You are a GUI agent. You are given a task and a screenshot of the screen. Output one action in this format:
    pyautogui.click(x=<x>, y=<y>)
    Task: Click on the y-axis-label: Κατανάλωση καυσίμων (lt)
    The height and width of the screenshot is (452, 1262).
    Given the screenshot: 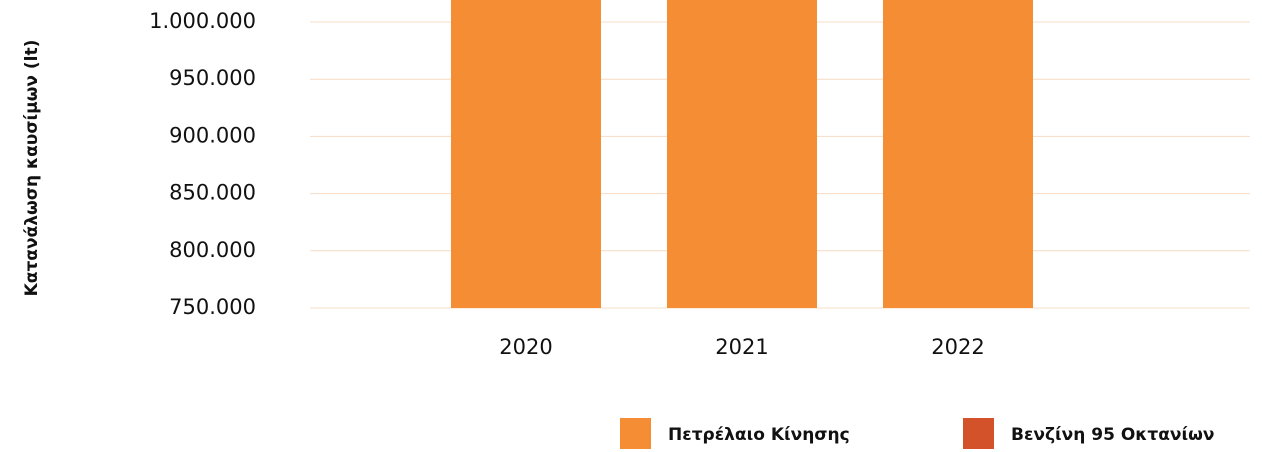 What is the action you would take?
    pyautogui.click(x=32, y=168)
    